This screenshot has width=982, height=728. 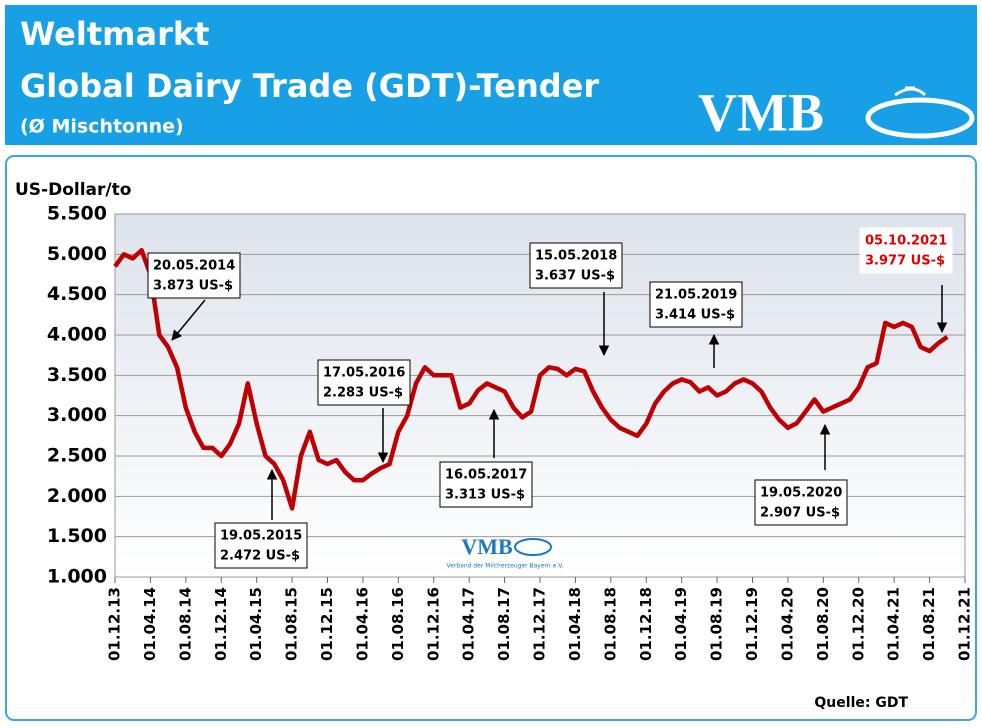 What do you see at coordinates (292, 624) in the screenshot?
I see `x-tick-label: 01.08.15` at bounding box center [292, 624].